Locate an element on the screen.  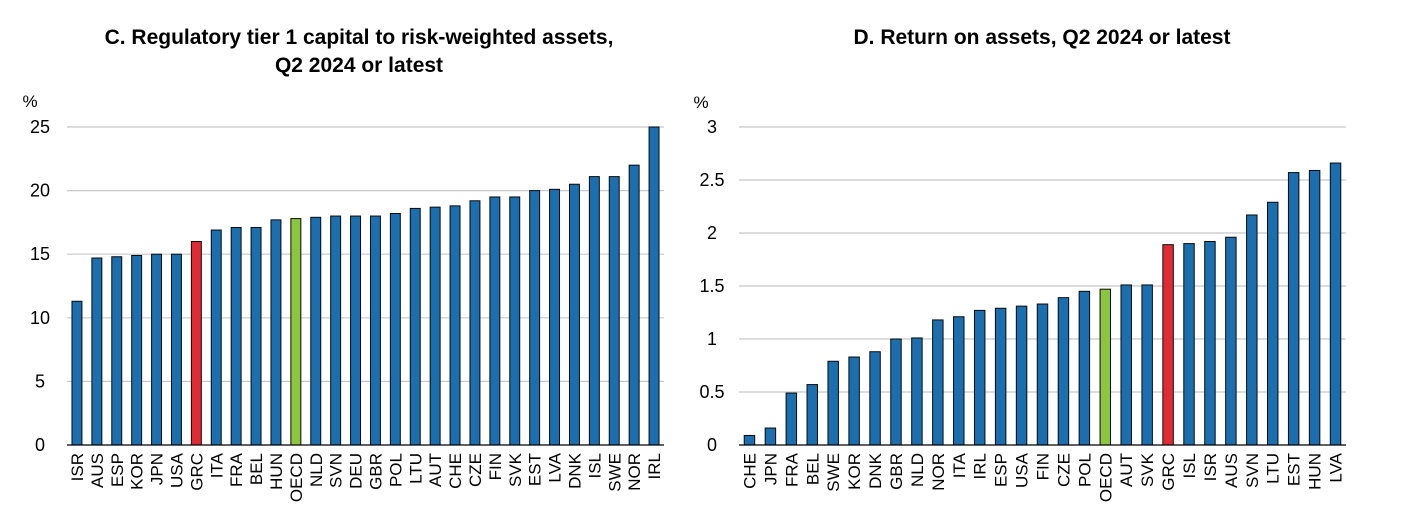
x-tick-label: ISR is located at coordinates (77, 467).